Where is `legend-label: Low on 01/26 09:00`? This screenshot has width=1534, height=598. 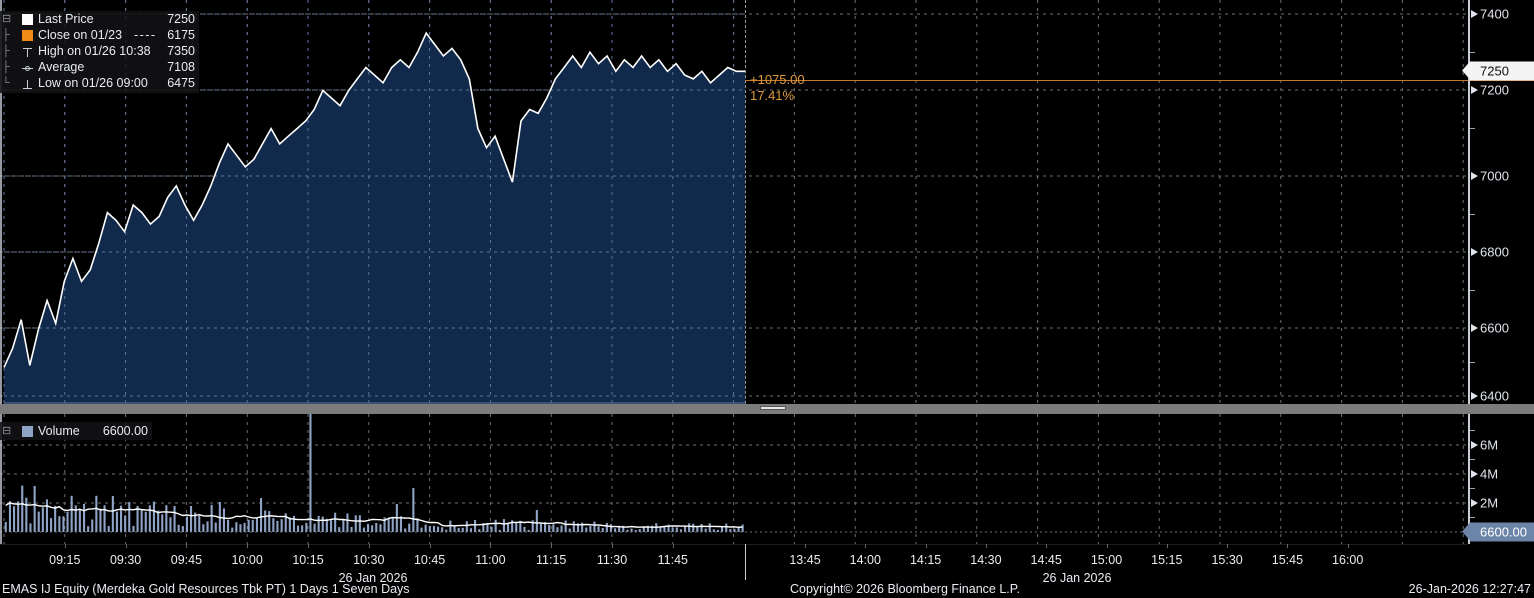
legend-label: Low on 01/26 09:00 is located at coordinates (93, 83).